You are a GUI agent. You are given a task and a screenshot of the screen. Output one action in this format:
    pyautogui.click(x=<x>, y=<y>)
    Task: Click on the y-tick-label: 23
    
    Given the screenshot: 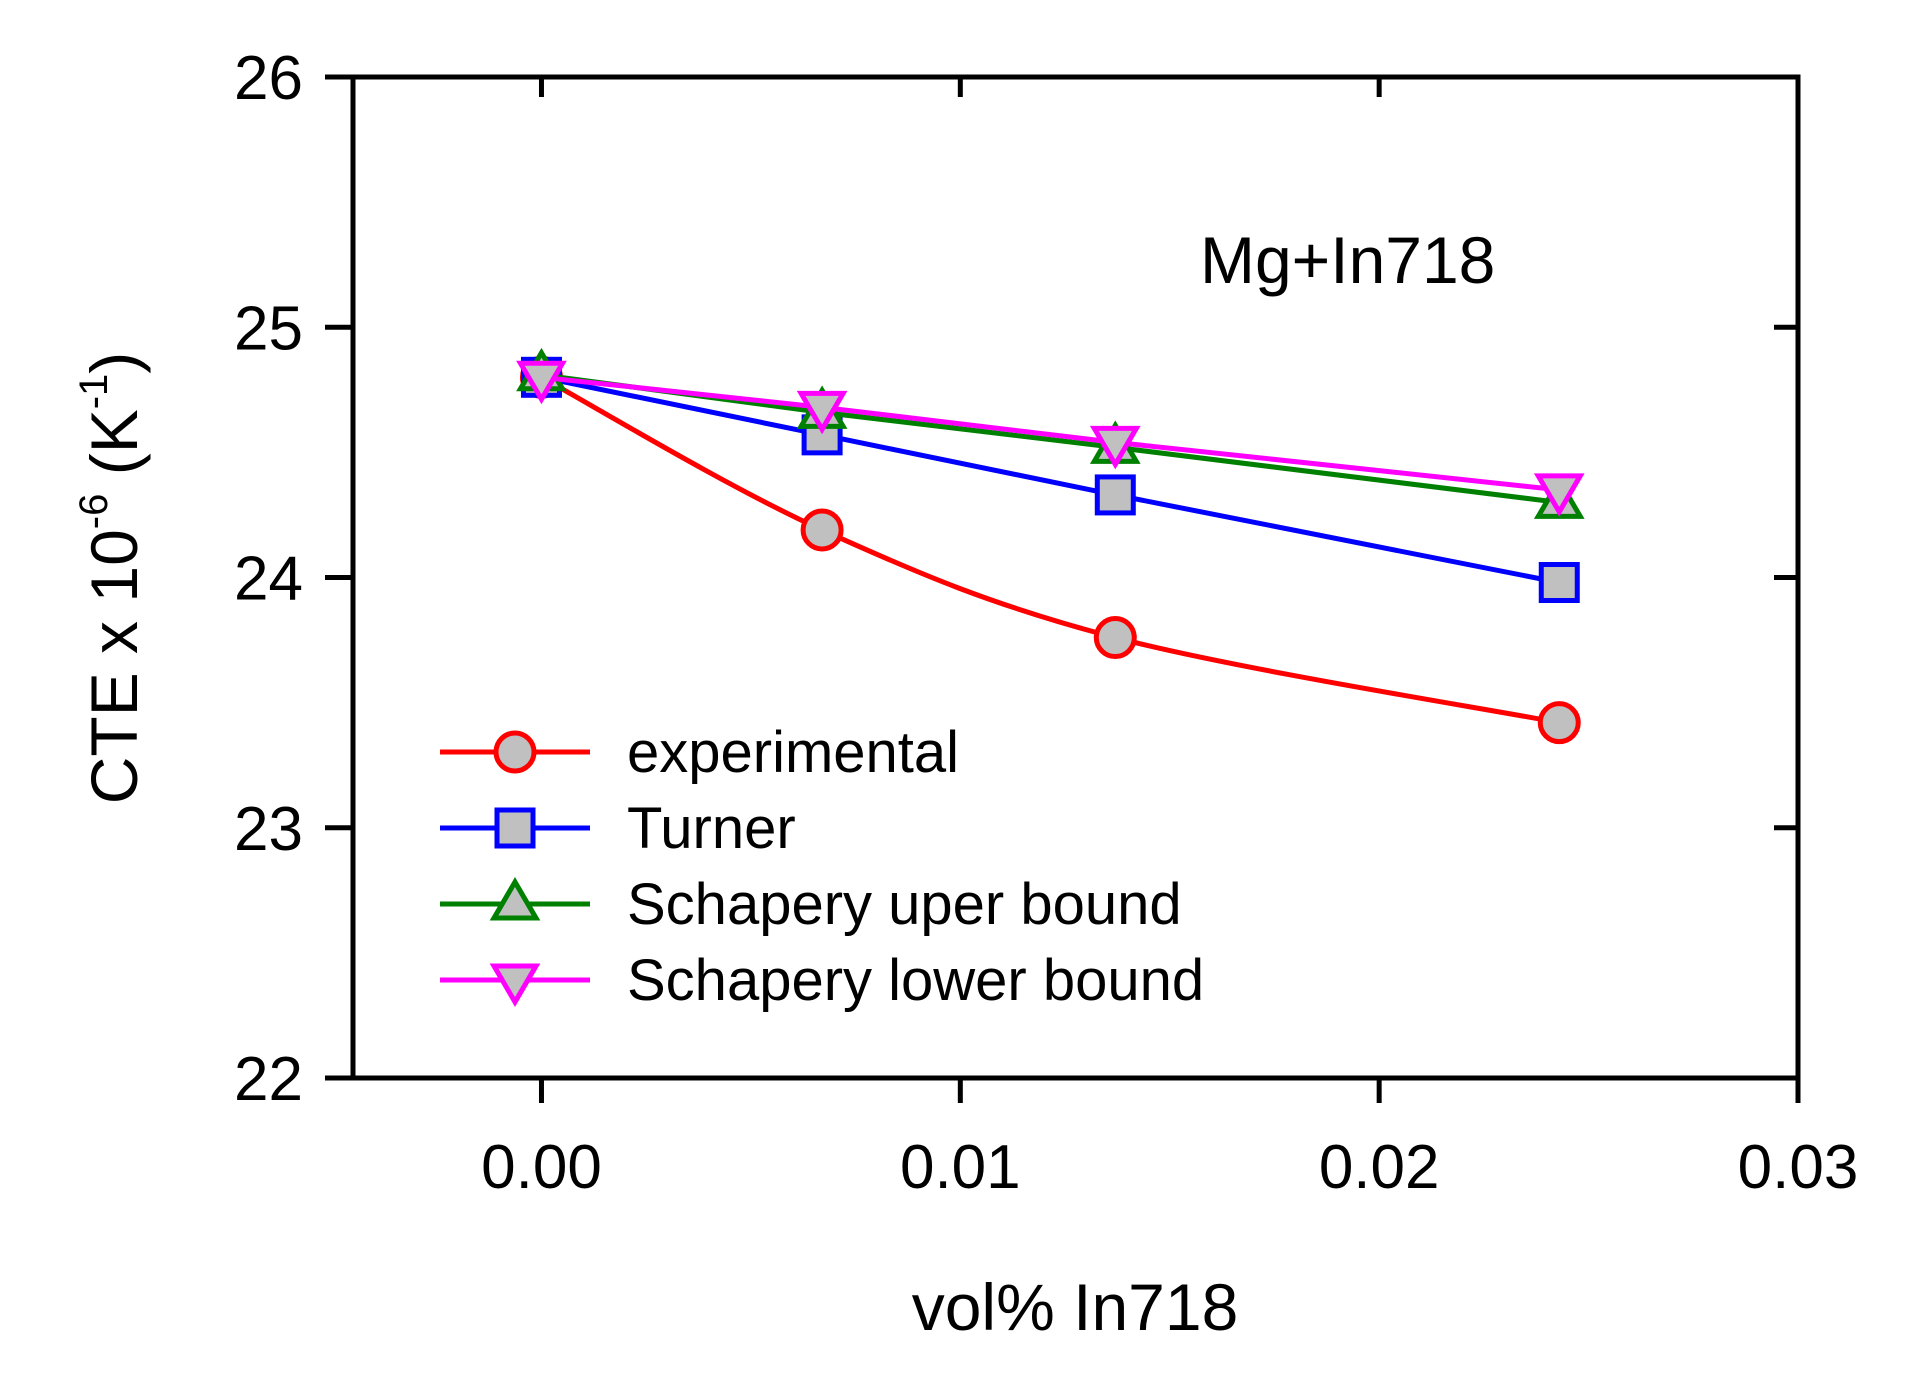 What is the action you would take?
    pyautogui.click(x=268, y=829)
    